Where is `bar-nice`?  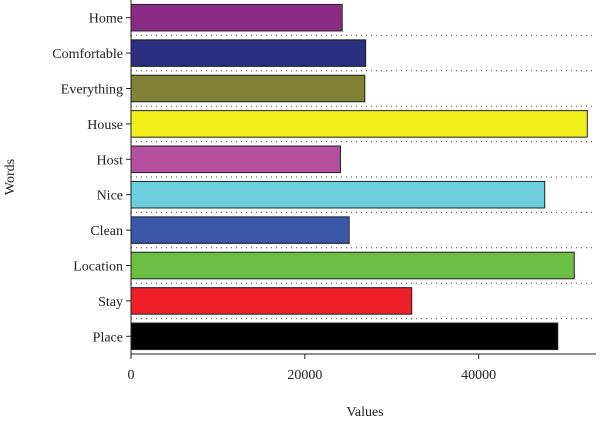 bar-nice is located at coordinates (338, 194).